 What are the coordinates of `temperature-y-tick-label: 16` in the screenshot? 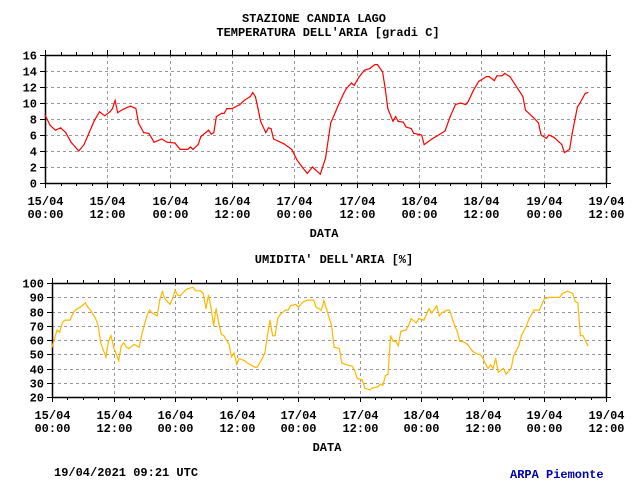 It's located at (30, 57).